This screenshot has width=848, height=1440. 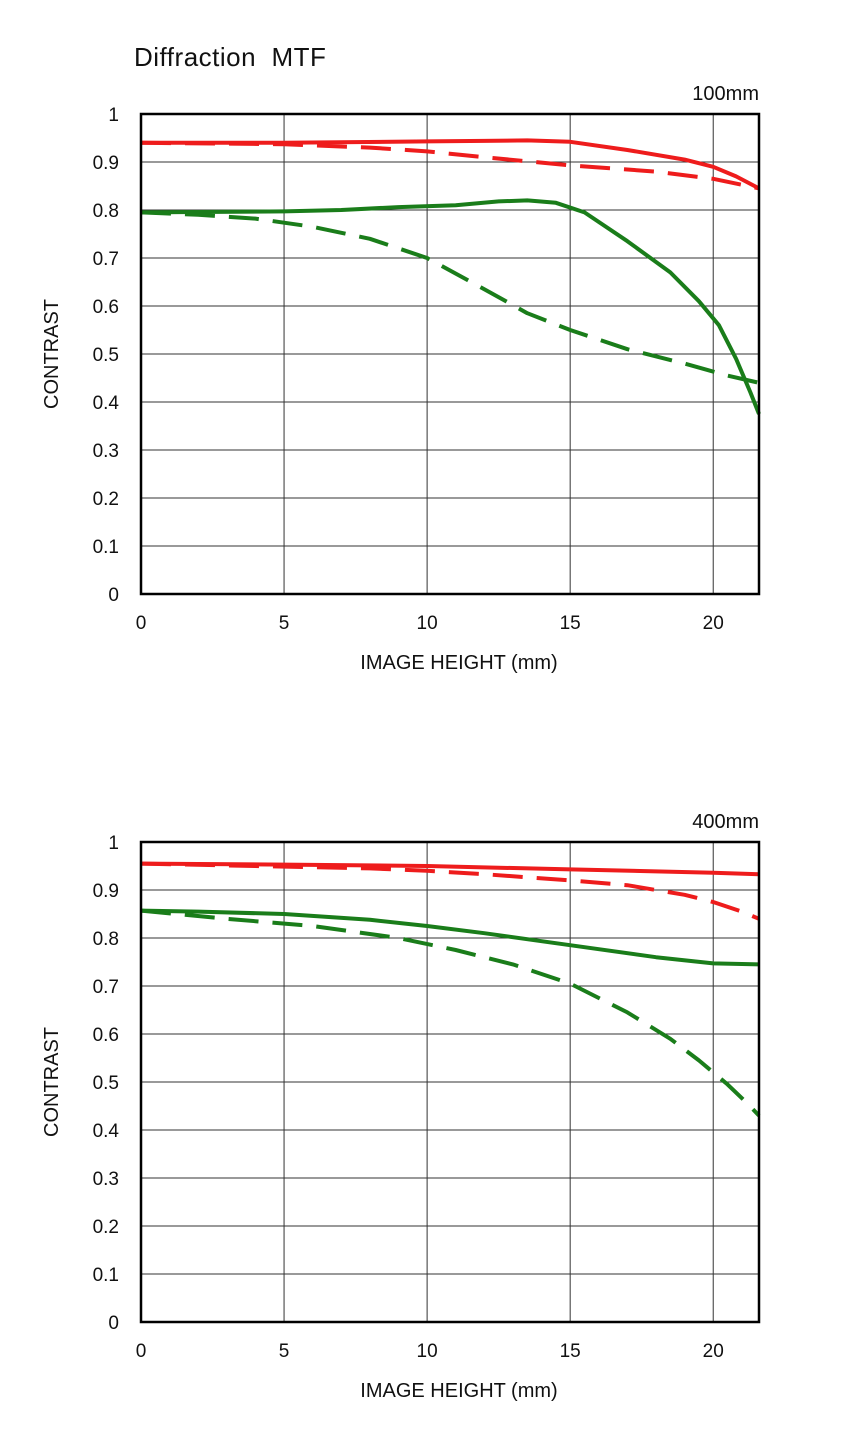 What do you see at coordinates (230, 57) in the screenshot?
I see `page-title: Diffraction MTF` at bounding box center [230, 57].